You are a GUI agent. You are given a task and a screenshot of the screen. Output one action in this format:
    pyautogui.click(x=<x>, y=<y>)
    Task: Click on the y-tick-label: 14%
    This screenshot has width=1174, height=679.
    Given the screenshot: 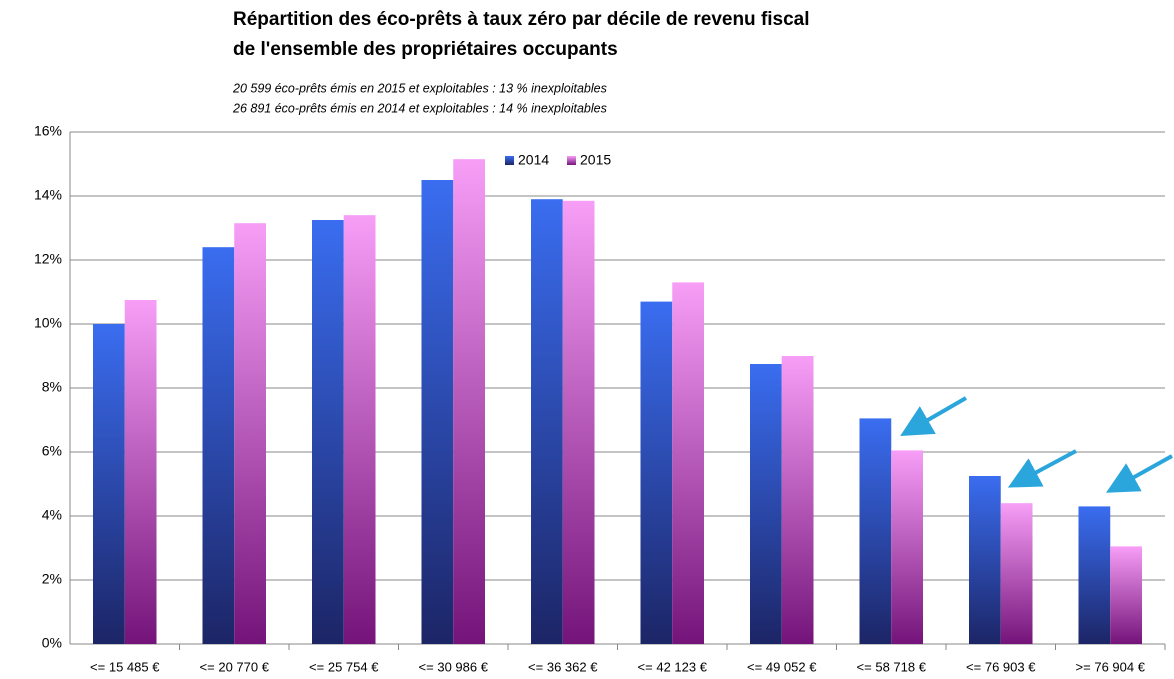 What is the action you would take?
    pyautogui.click(x=48, y=195)
    